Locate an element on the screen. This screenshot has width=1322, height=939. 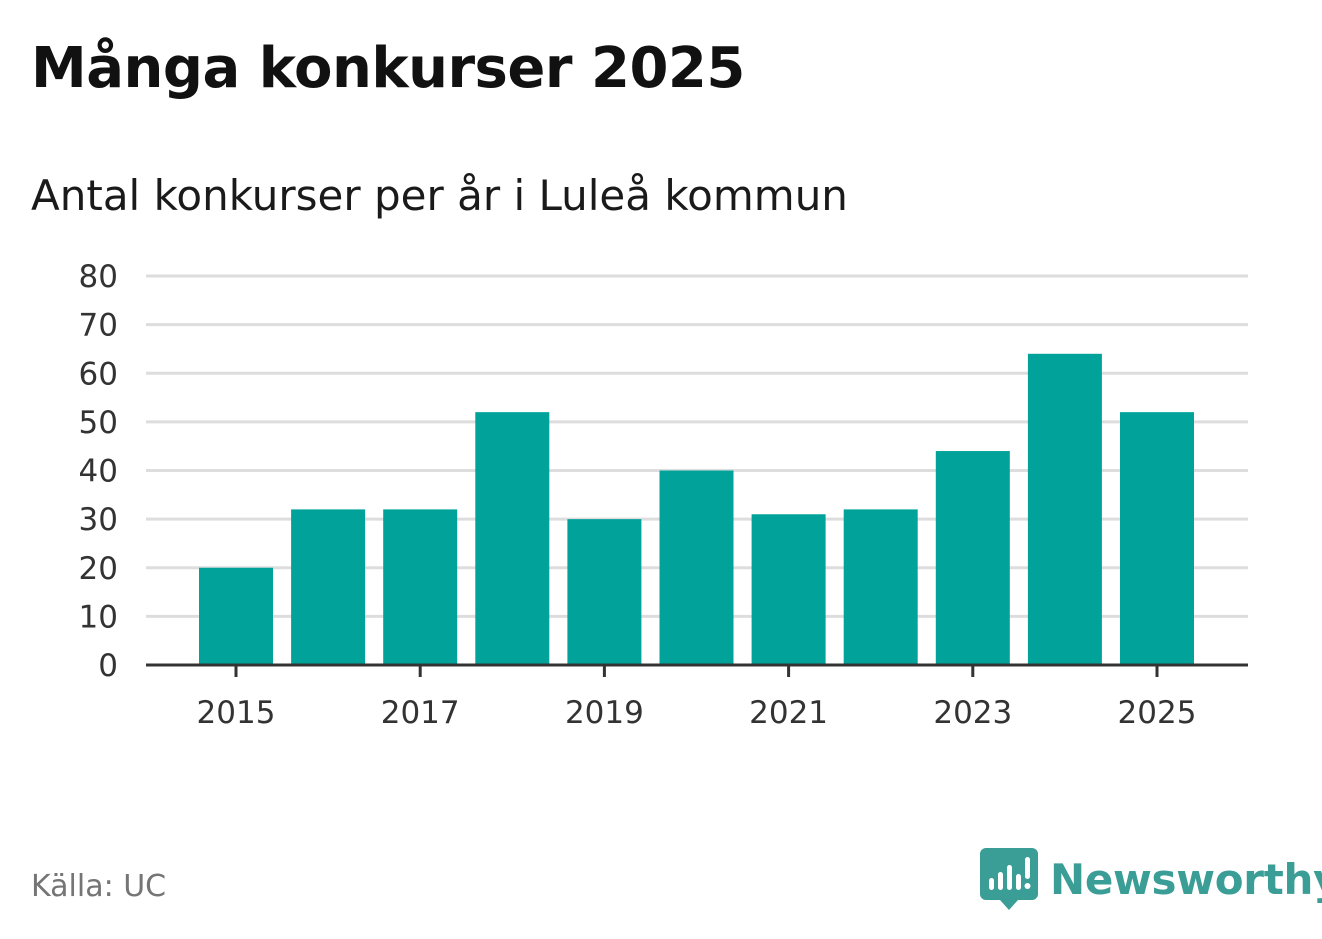
bar-2015 is located at coordinates (236, 616).